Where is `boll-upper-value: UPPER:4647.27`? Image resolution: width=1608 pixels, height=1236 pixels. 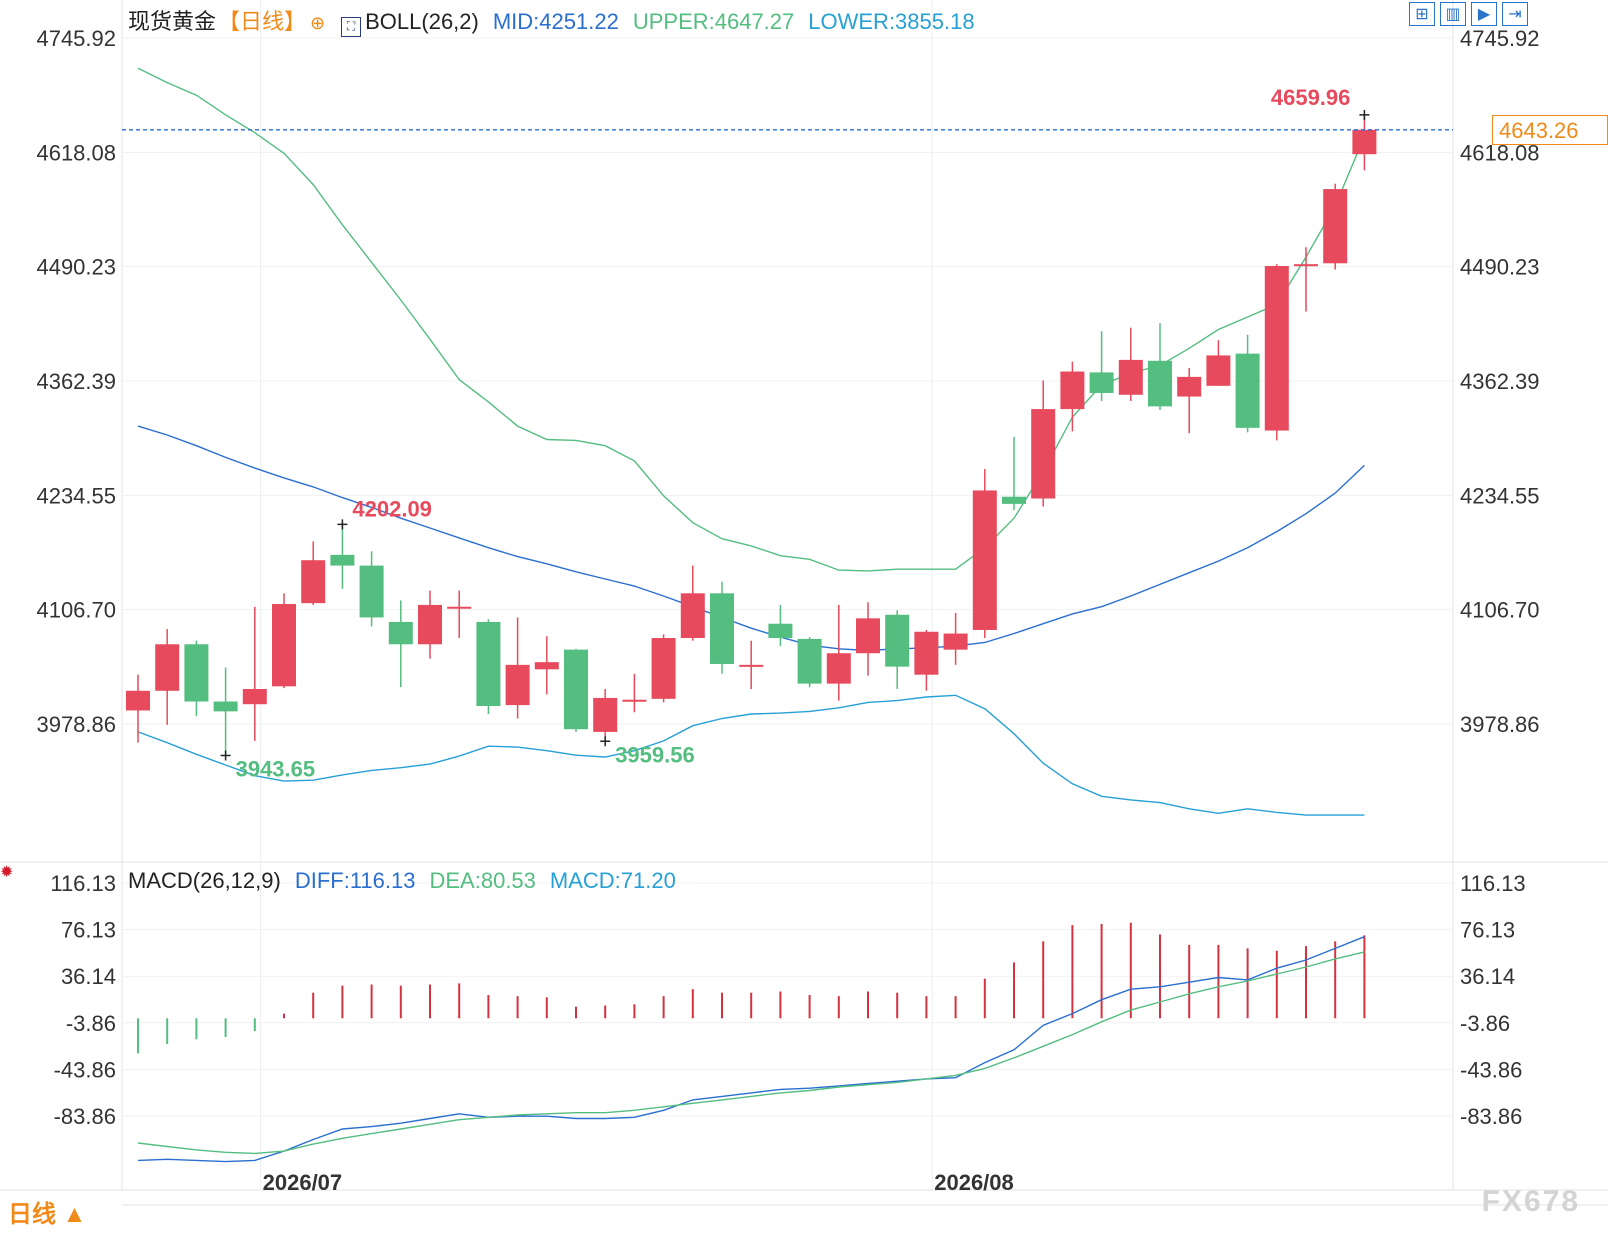
boll-upper-value: UPPER:4647.27 is located at coordinates (713, 21).